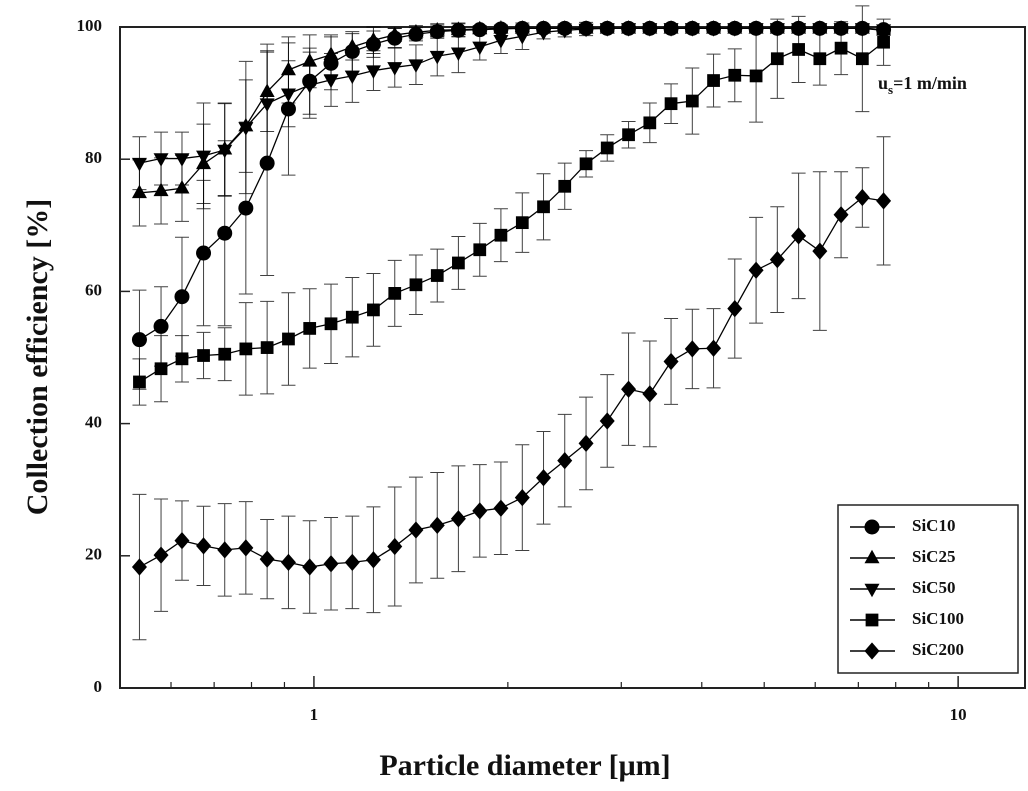 Image resolution: width=1028 pixels, height=791 pixels. Describe the element at coordinates (511, 95) in the screenshot. I see `series-line` at that location.